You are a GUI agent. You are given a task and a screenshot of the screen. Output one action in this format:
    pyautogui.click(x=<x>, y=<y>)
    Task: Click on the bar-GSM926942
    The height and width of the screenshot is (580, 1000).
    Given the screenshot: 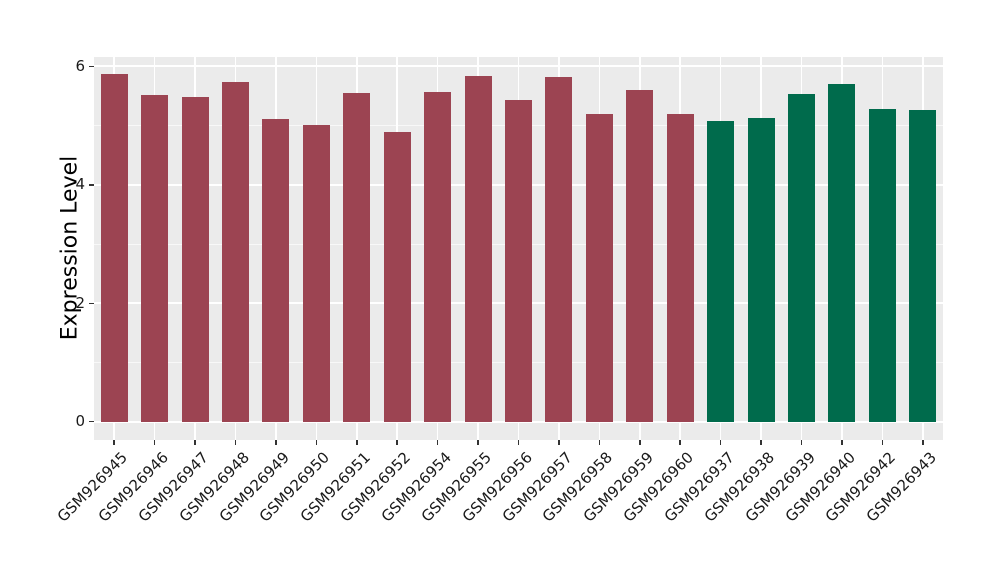 What is the action you would take?
    pyautogui.click(x=882, y=265)
    